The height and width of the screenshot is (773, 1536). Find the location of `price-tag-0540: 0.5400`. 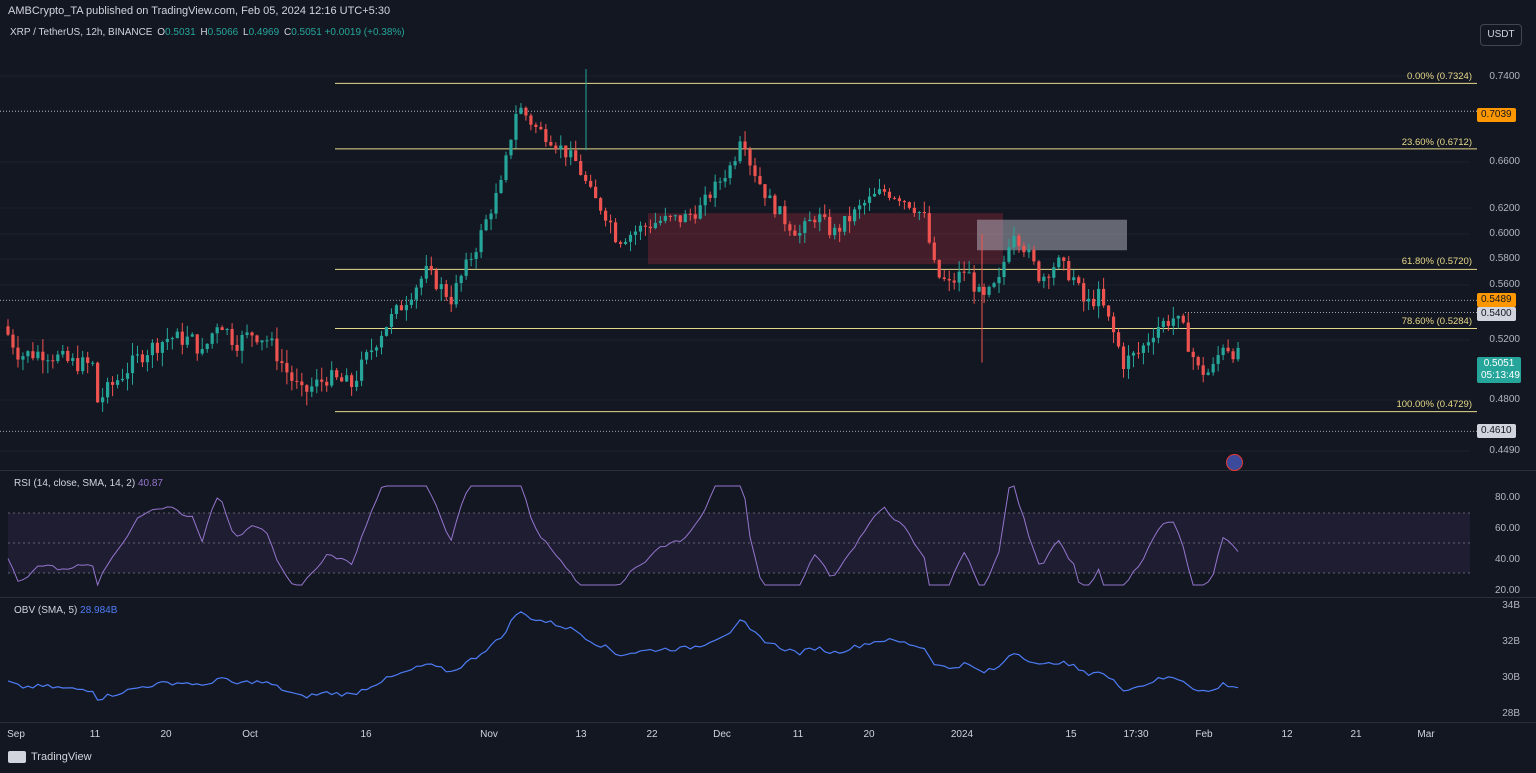

price-tag-0540: 0.5400 is located at coordinates (1496, 314).